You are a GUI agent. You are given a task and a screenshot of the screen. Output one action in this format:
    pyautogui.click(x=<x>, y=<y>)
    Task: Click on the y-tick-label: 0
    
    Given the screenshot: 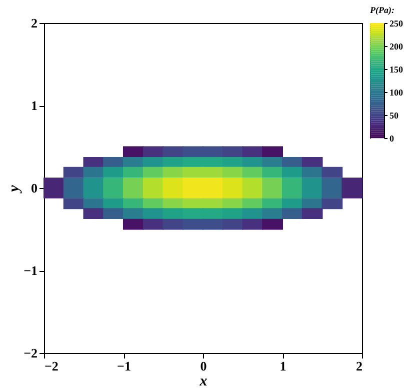 What is the action you would take?
    pyautogui.click(x=34, y=188)
    